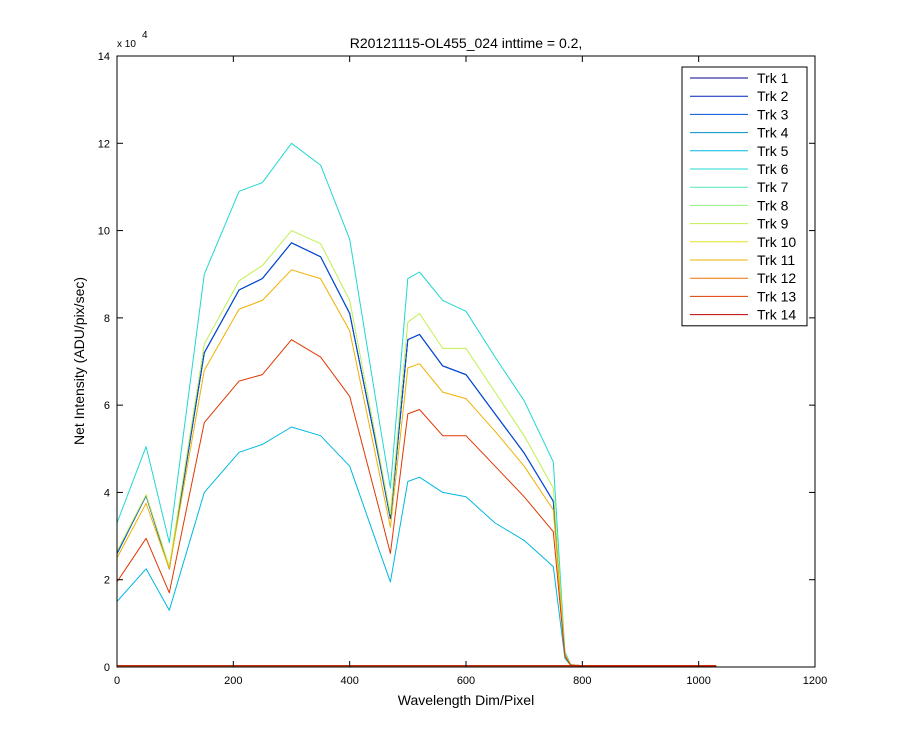 This screenshot has width=900, height=755. Describe the element at coordinates (107, 493) in the screenshot. I see `y-tick-label: 4` at that location.